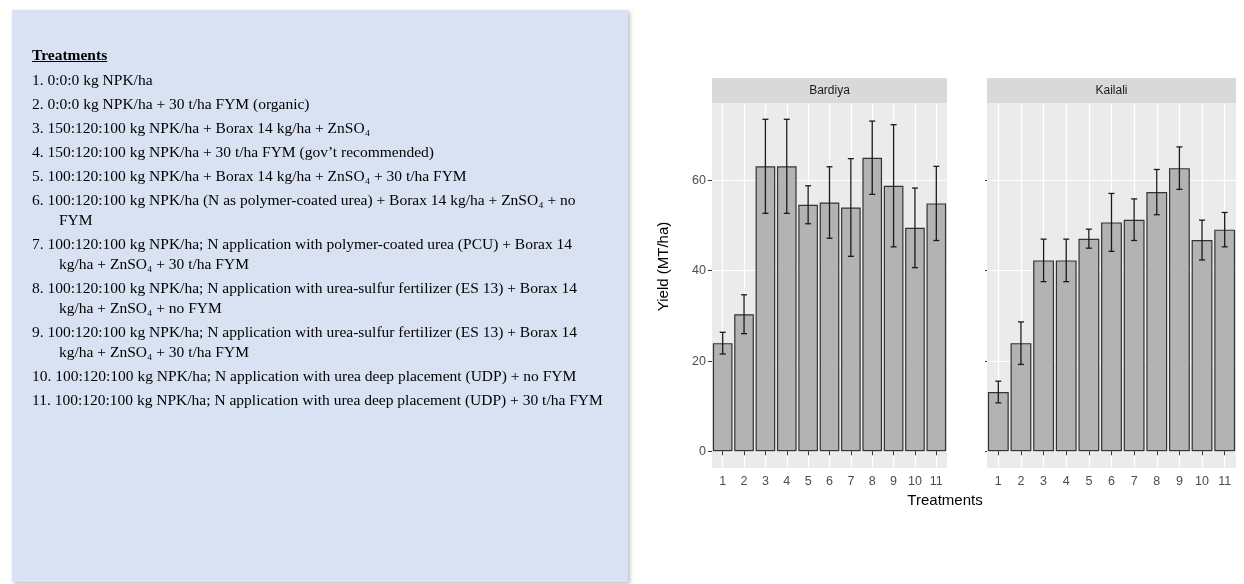  What do you see at coordinates (250, 176) in the screenshot?
I see `text: 5. 100:120:100 kg NPK/ha + Borax 14 kg/ha + ZnSO₄ + 30 t/ha FYM` at bounding box center [250, 176].